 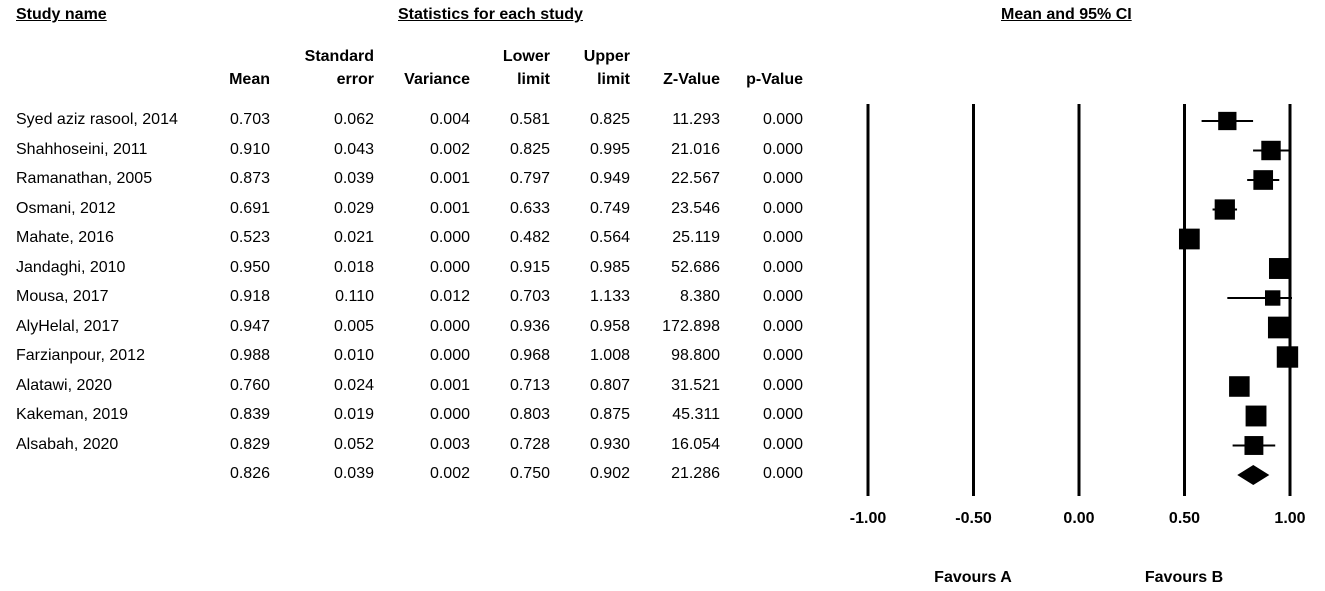 I want to click on lower-cell: 0.825, so click(x=529, y=149).